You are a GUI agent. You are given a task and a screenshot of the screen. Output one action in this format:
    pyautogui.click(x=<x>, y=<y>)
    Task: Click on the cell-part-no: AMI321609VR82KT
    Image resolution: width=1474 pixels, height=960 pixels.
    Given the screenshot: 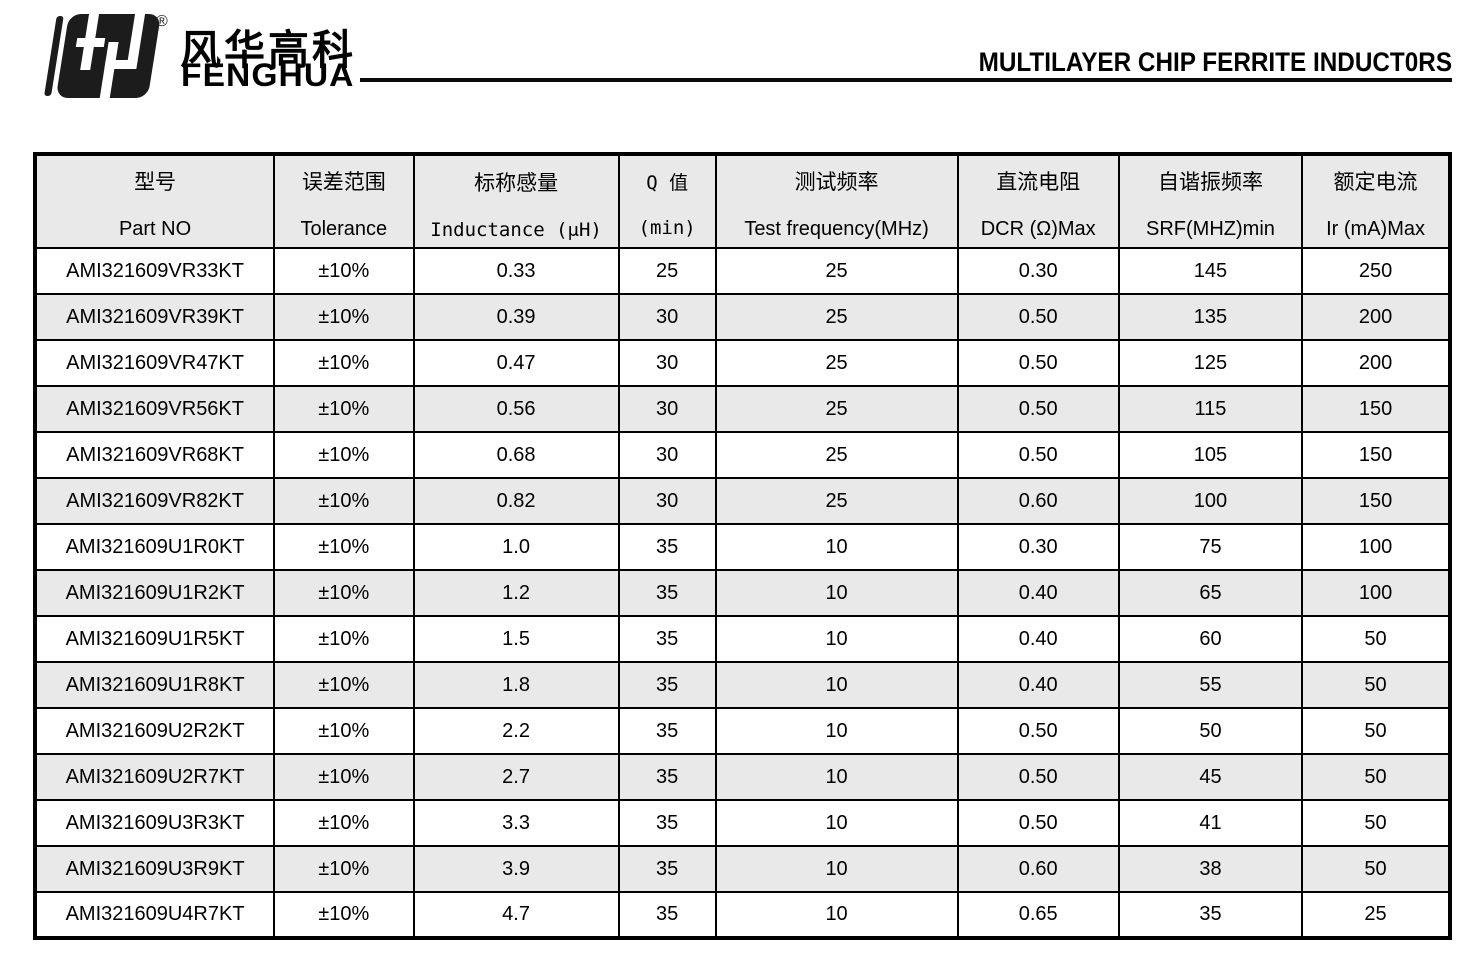 What is the action you would take?
    pyautogui.click(x=154, y=501)
    